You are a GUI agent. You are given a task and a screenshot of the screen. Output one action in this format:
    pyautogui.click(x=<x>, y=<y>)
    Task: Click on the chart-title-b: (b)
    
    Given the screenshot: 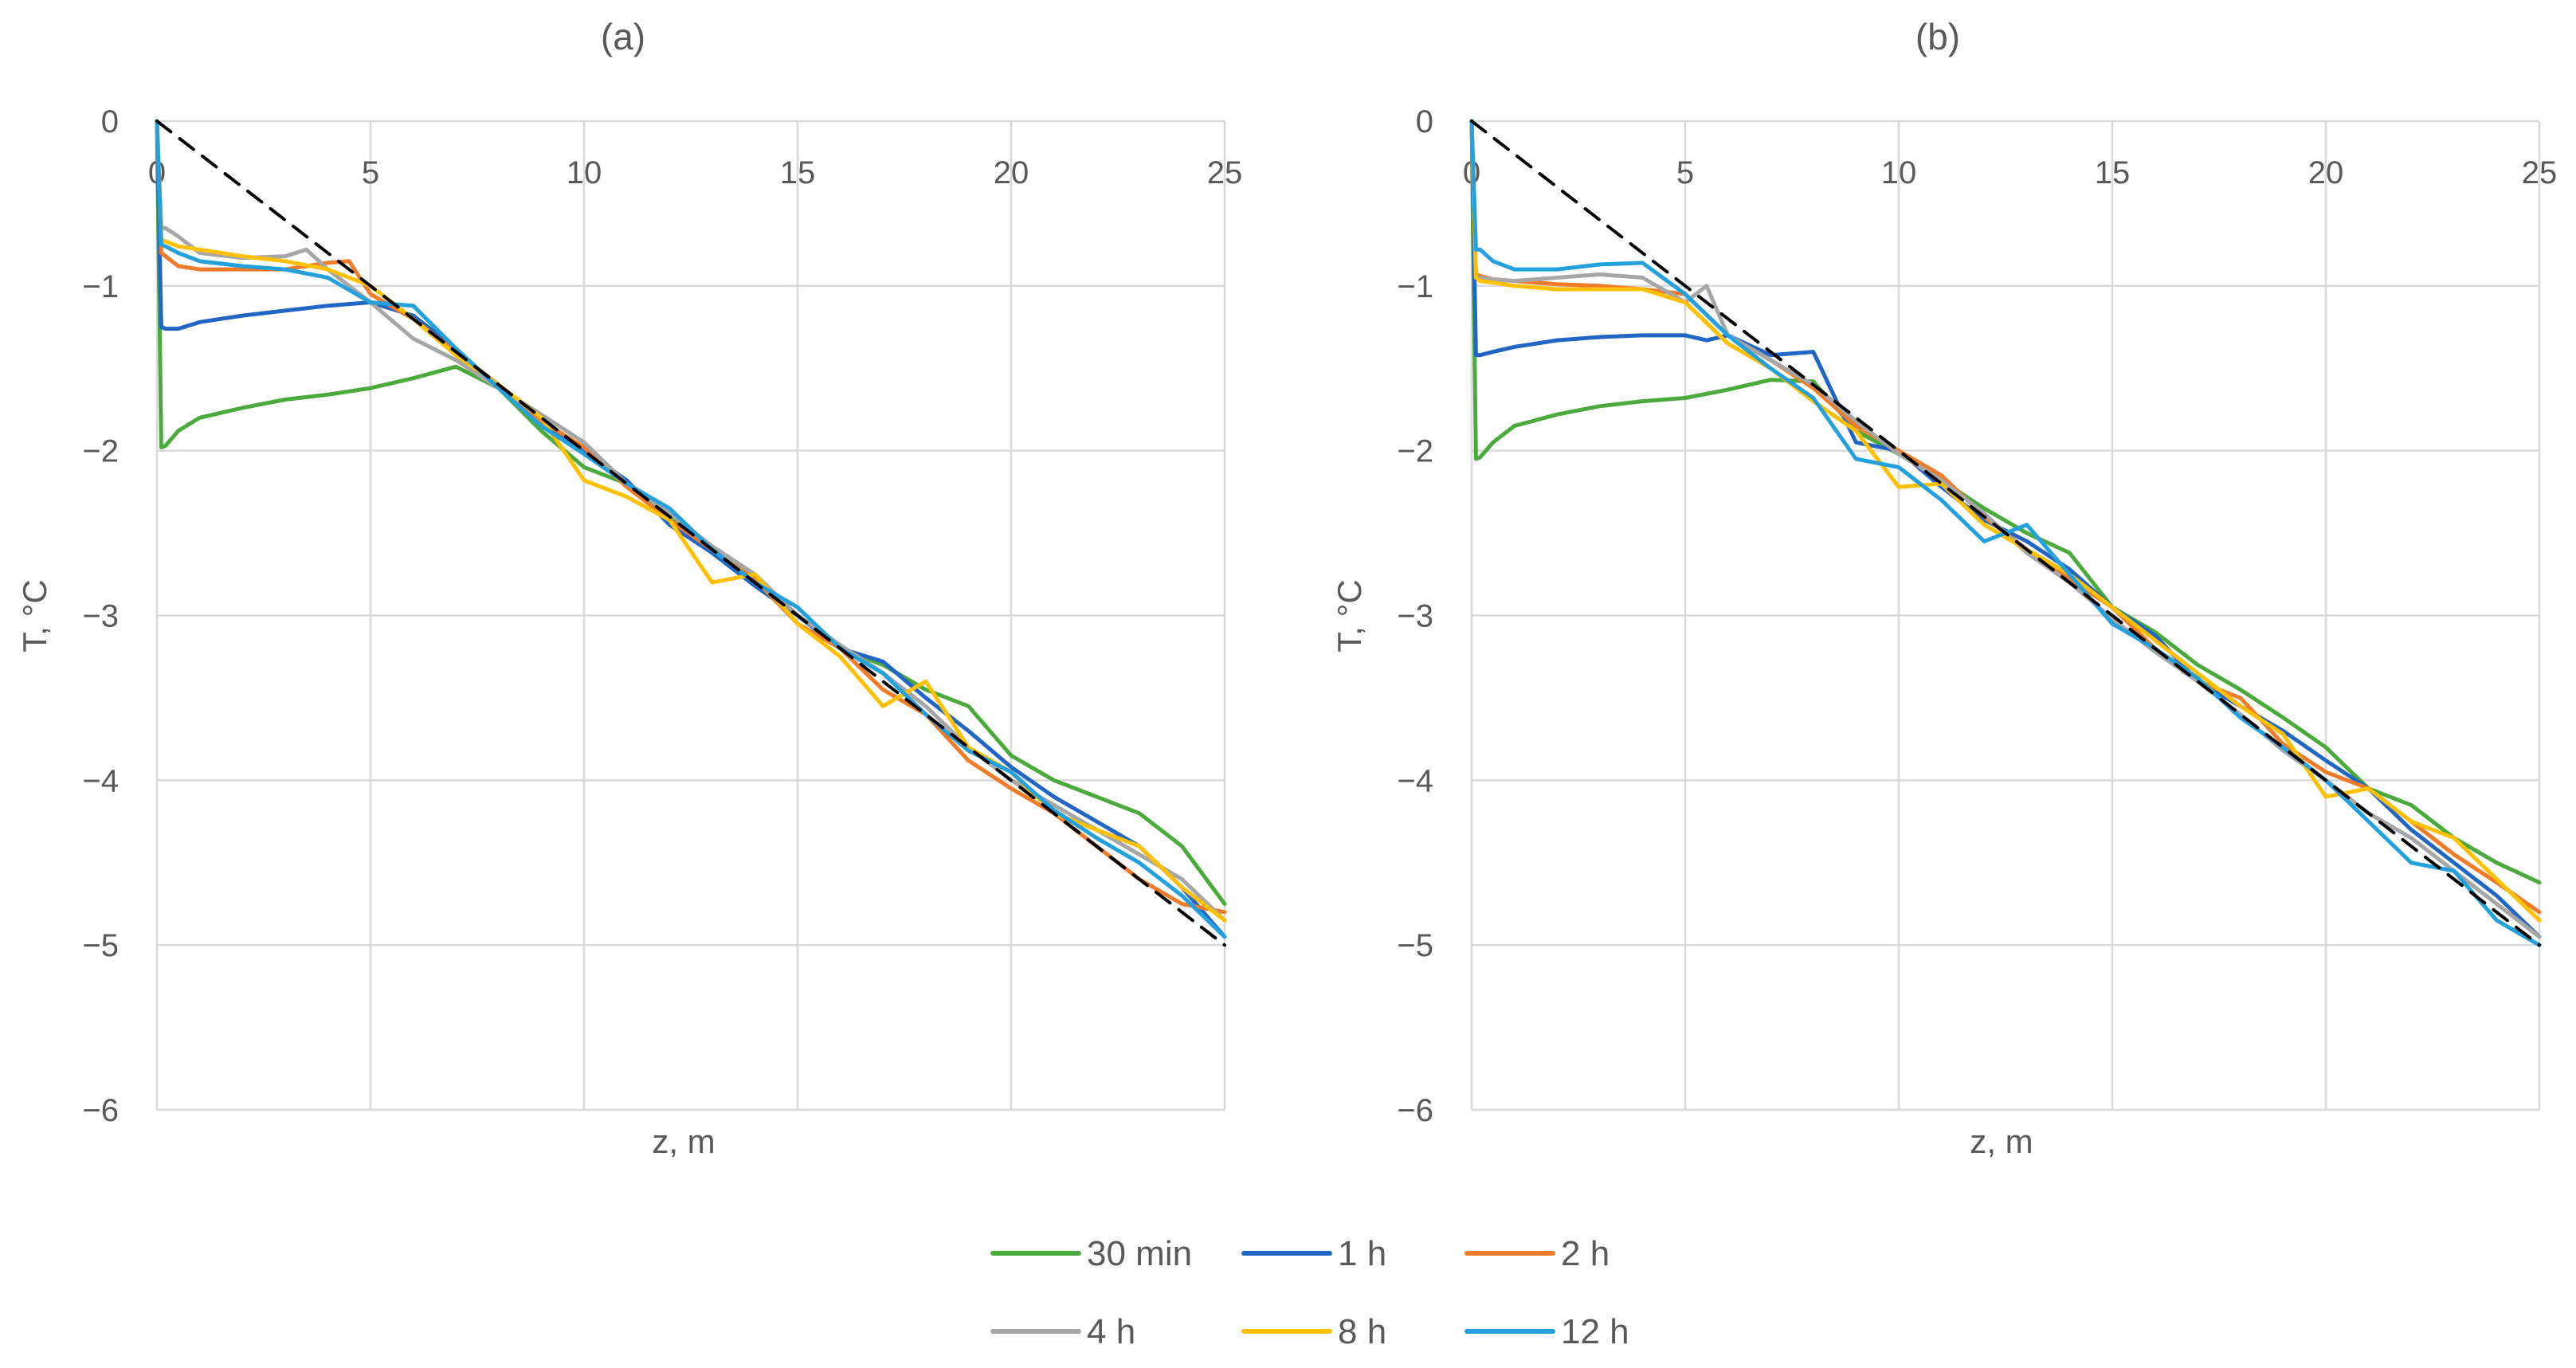 What is the action you would take?
    pyautogui.click(x=1937, y=36)
    